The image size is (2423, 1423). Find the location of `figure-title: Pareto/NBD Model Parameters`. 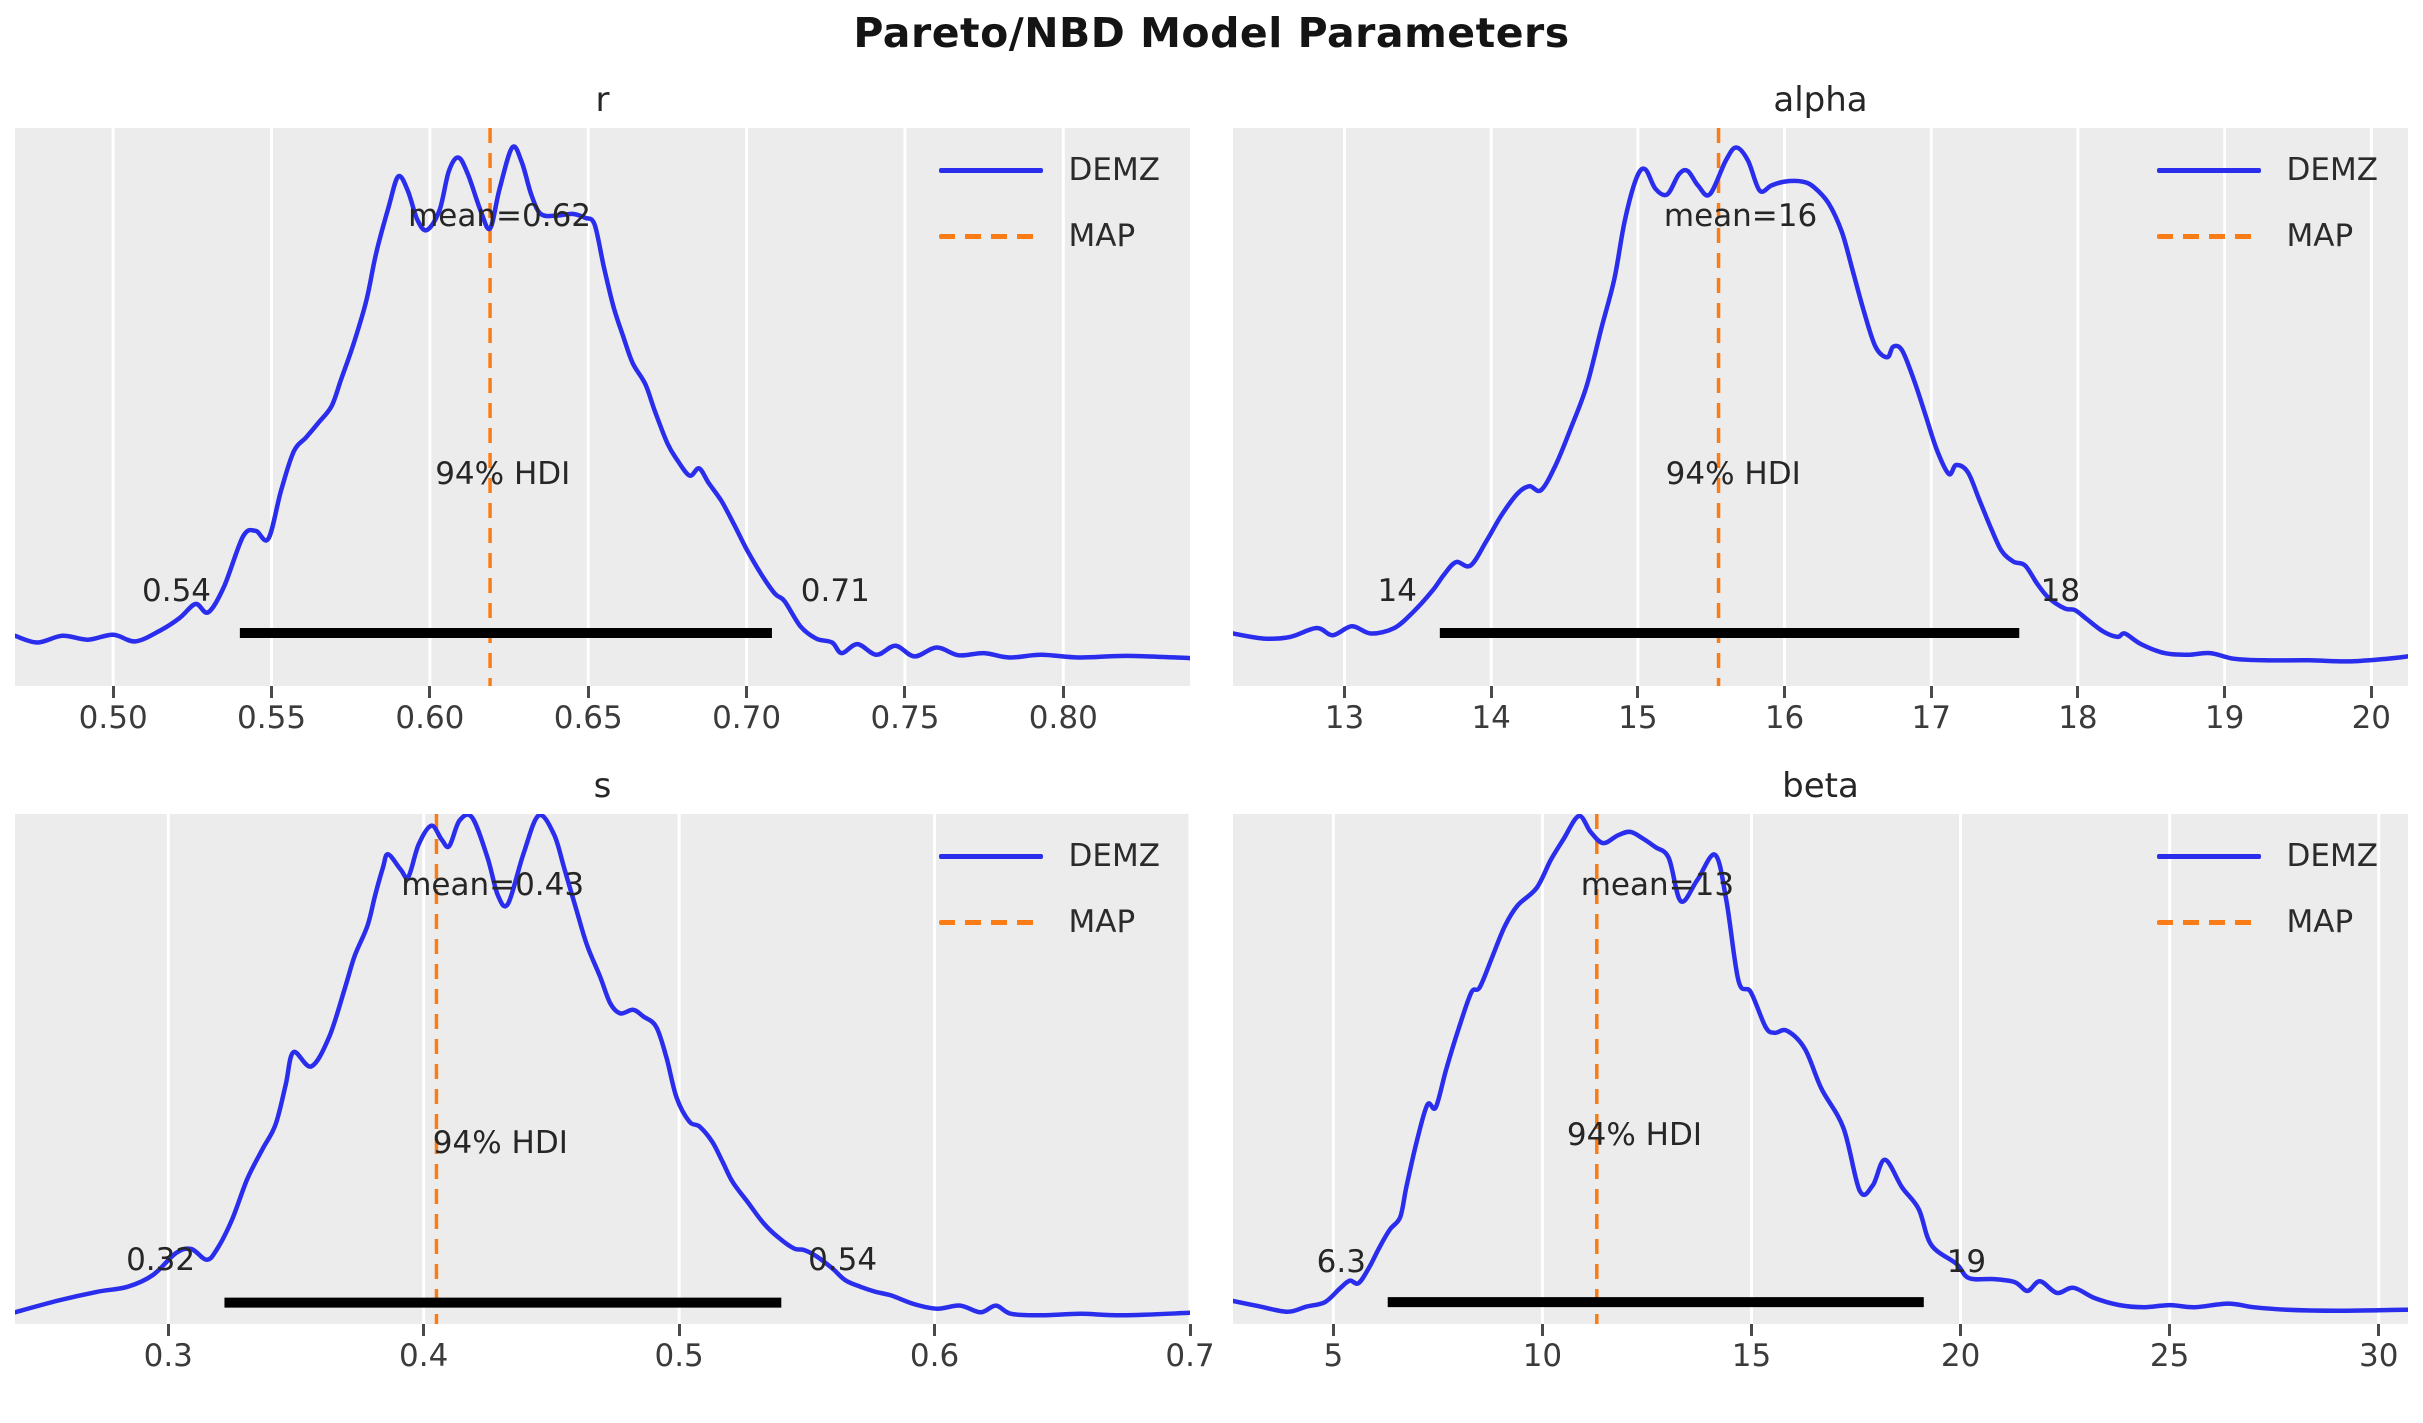

figure-title: Pareto/NBD Model Parameters is located at coordinates (1211, 33).